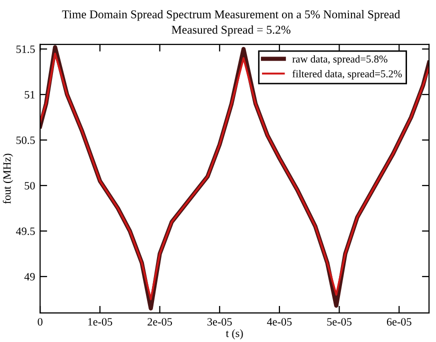 Image resolution: width=436 pixels, height=342 pixels. Describe the element at coordinates (340, 60) in the screenshot. I see `legend-label: raw data, spread=5.8%` at that location.